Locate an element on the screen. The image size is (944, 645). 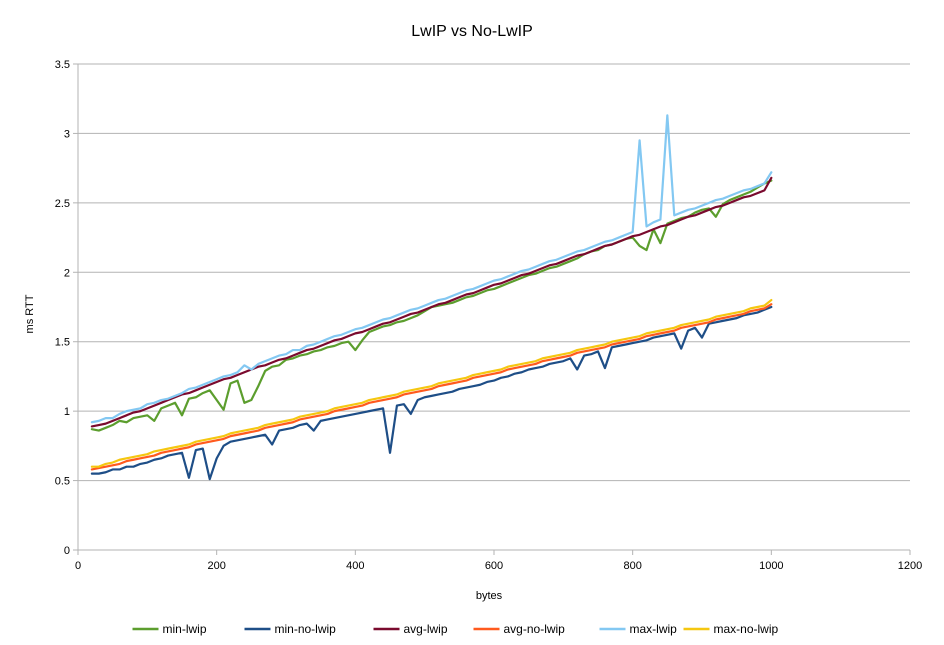
legend-label: avg-lwip is located at coordinates (426, 629).